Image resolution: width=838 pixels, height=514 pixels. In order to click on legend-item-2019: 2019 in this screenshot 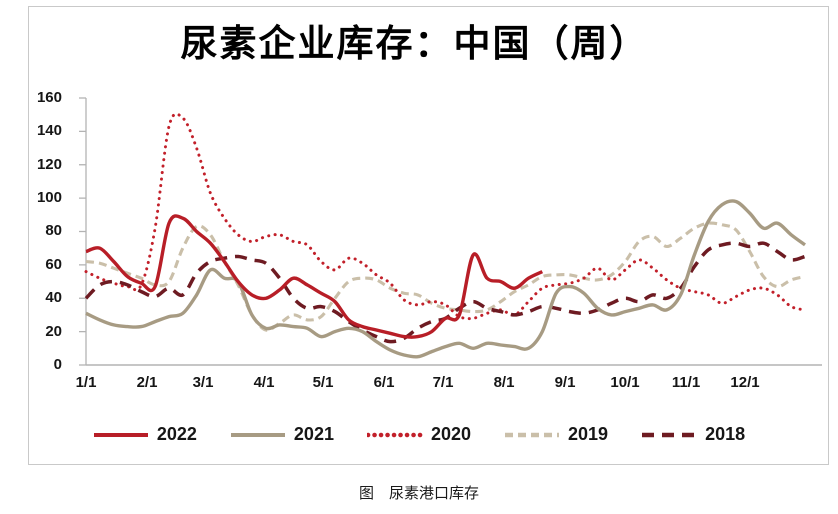, I will do `click(556, 434)`.